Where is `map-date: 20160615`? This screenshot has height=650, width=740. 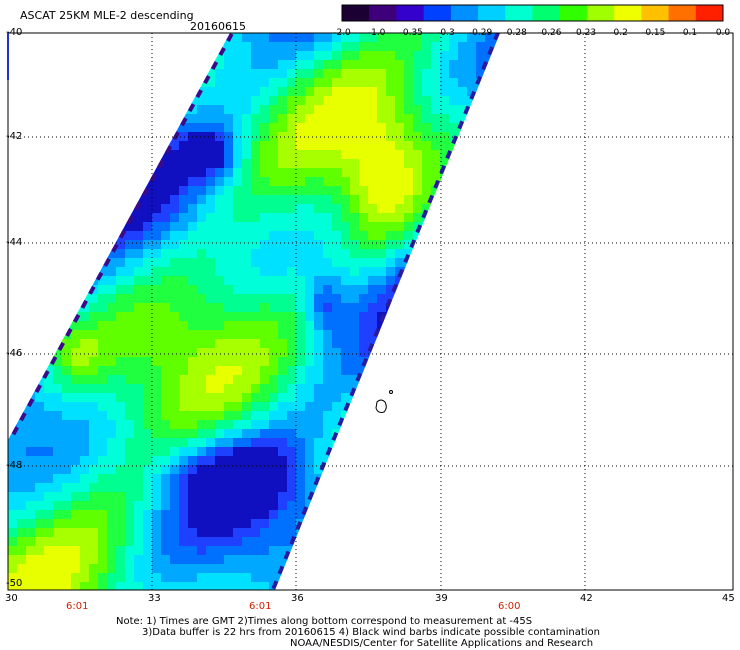
map-date: 20160615 is located at coordinates (218, 26).